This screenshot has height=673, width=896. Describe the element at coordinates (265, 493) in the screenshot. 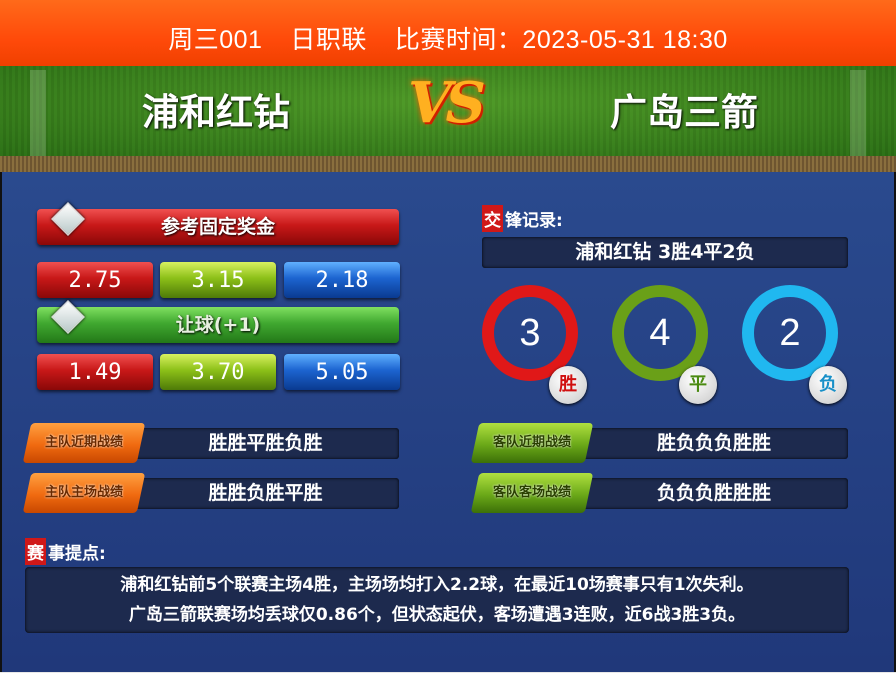

I see `home-home-form: 胜胜负胜平胜` at that location.